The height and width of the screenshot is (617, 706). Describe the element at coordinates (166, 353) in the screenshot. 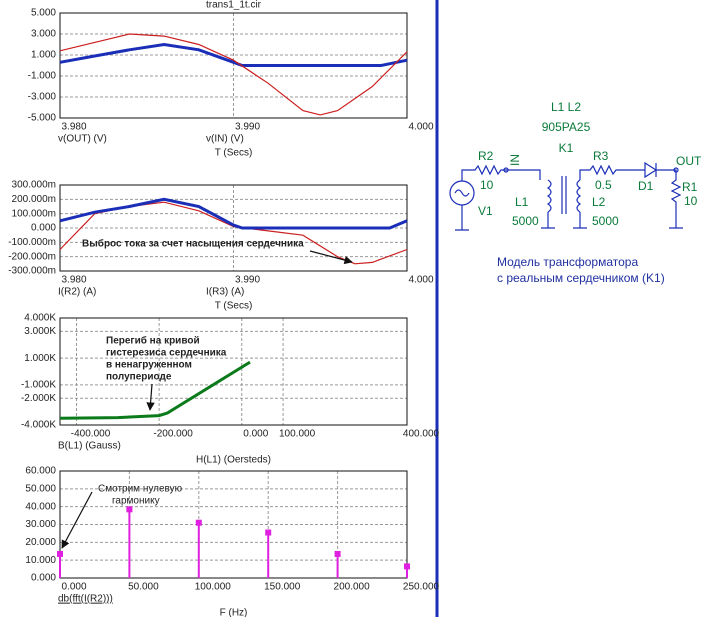

I see `annotation: гистерезиса сердечника` at that location.